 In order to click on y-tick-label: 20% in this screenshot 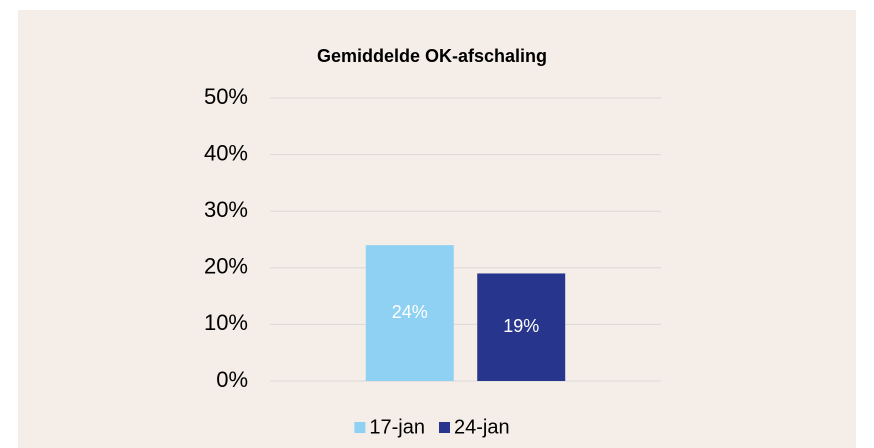, I will do `click(226, 266)`.